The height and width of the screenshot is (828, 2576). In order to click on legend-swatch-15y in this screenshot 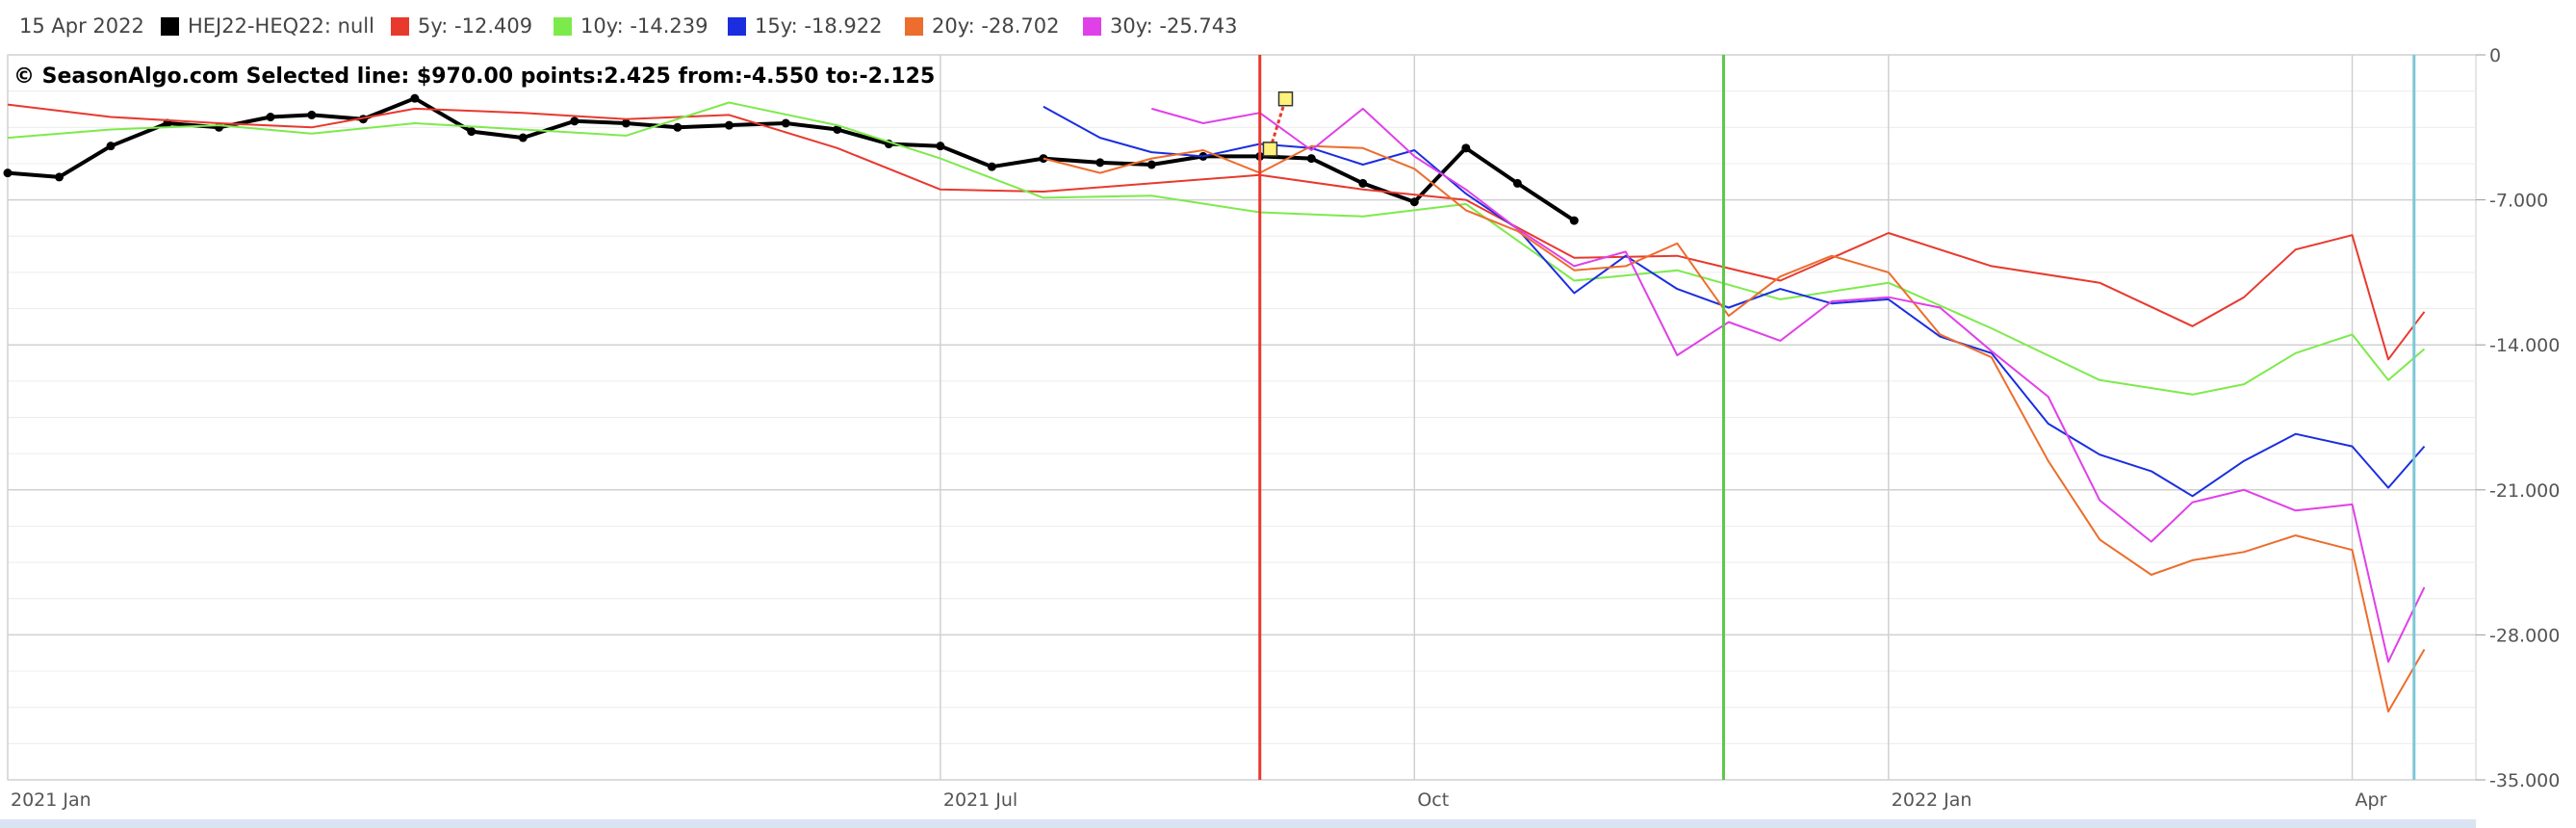, I will do `click(737, 26)`.